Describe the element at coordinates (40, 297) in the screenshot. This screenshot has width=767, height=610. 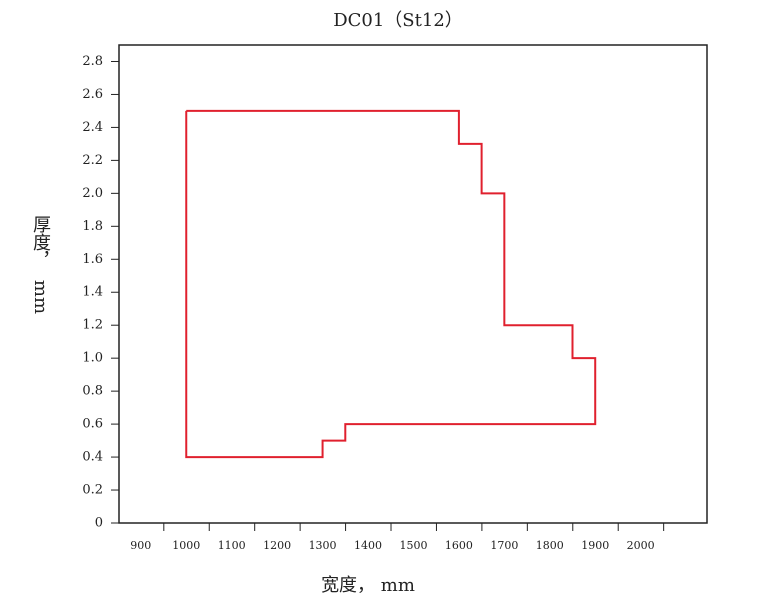
I see `y-axis-unit: mm` at that location.